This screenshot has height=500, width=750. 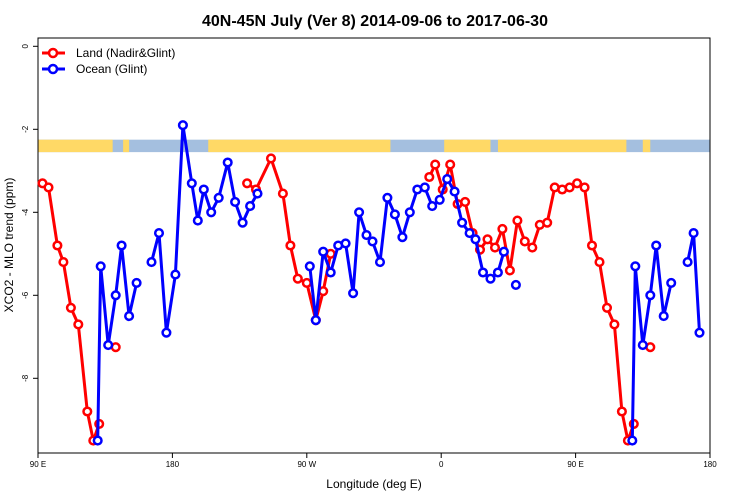 What do you see at coordinates (441, 464) in the screenshot?
I see `x-tick-label: 0` at bounding box center [441, 464].